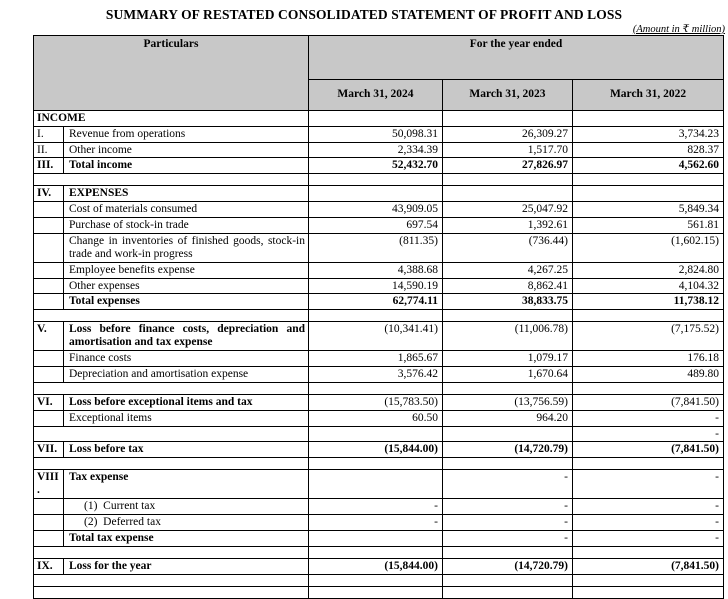 Image resolution: width=728 pixels, height=599 pixels. I want to click on table-row: (2) Deferred tax - - -, so click(379, 522).